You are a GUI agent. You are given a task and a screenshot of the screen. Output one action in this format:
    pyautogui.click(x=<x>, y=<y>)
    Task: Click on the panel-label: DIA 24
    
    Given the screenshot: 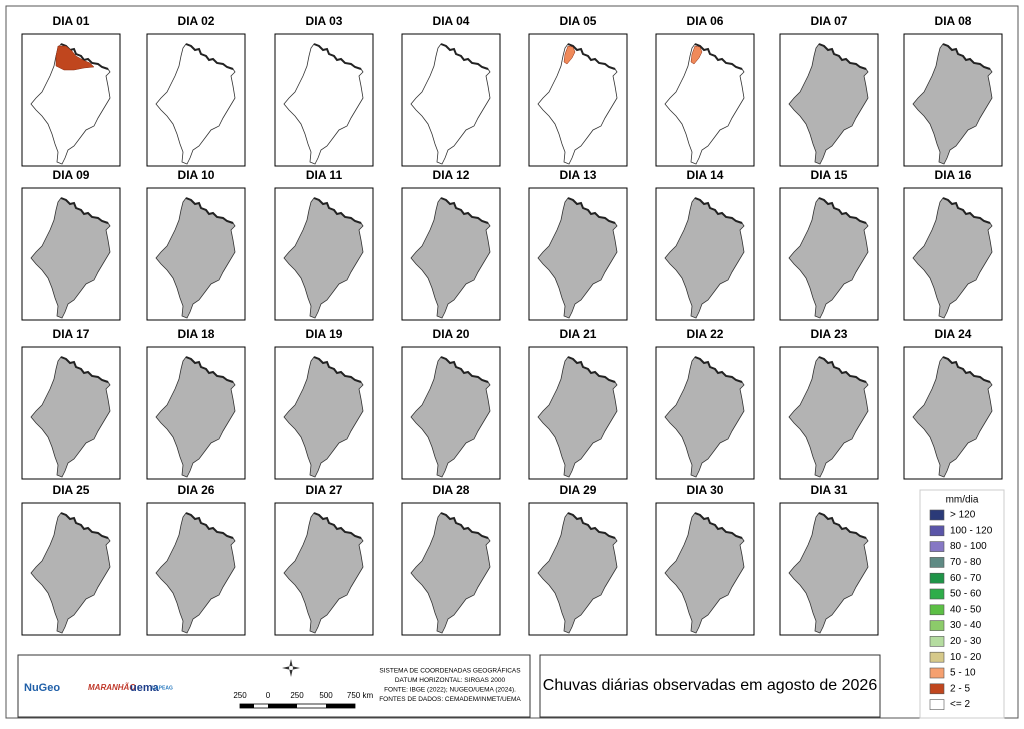 What is the action you would take?
    pyautogui.click(x=953, y=334)
    